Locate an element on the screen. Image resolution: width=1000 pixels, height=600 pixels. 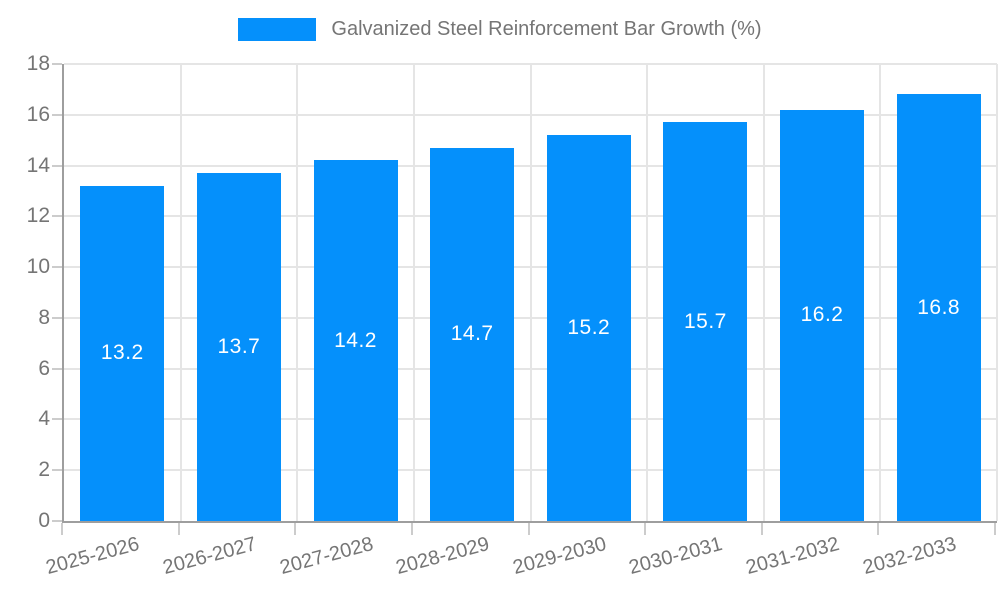
y-axis-tick-label: 6 is located at coordinates (44, 368).